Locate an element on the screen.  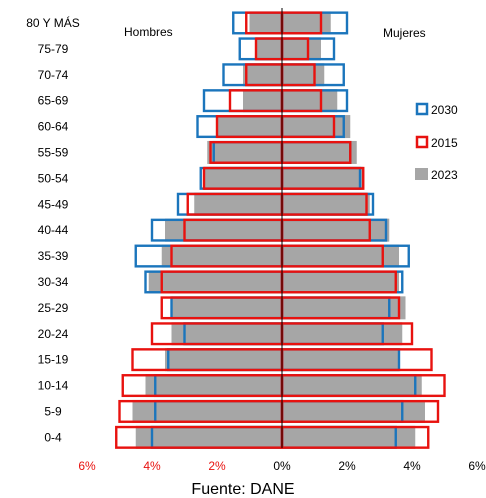
age-label-55-59: 55-59 is located at coordinates (53, 152).